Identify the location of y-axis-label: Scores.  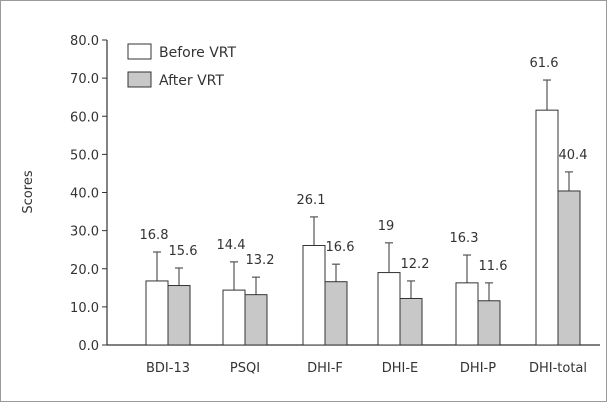
(28, 191).